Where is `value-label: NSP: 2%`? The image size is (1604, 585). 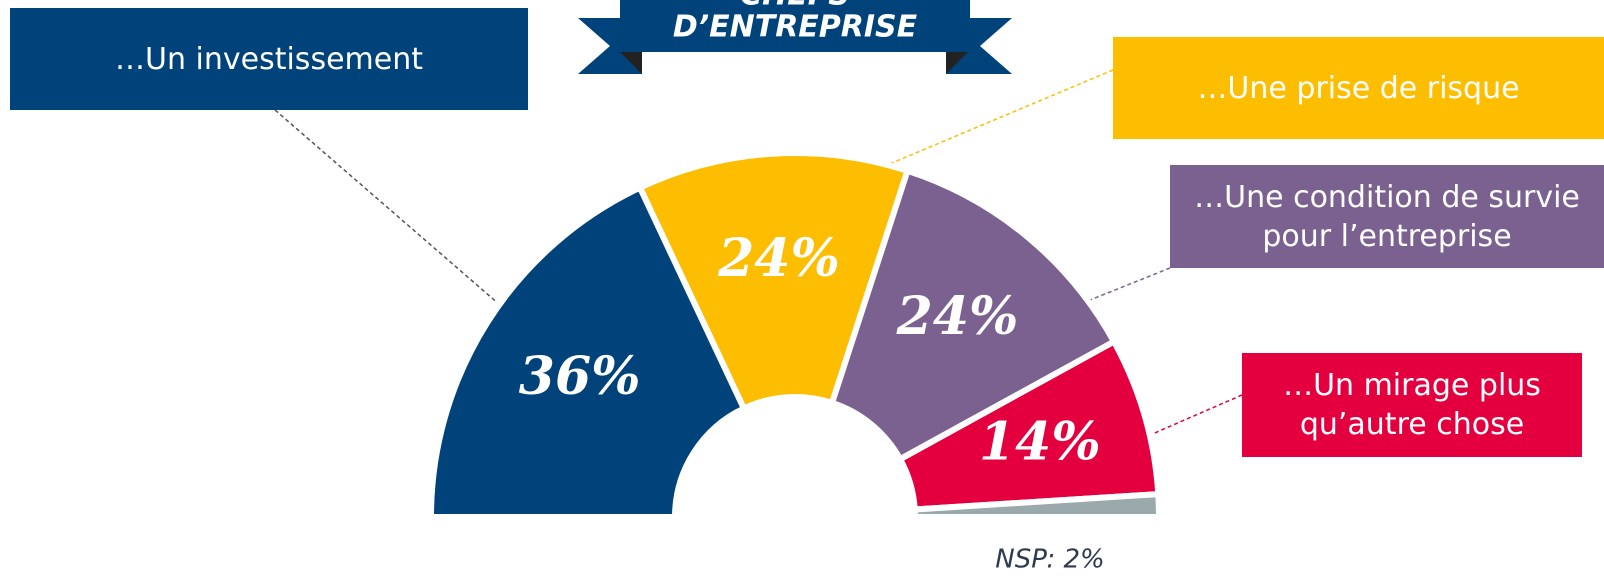
value-label: NSP: 2% is located at coordinates (1049, 560).